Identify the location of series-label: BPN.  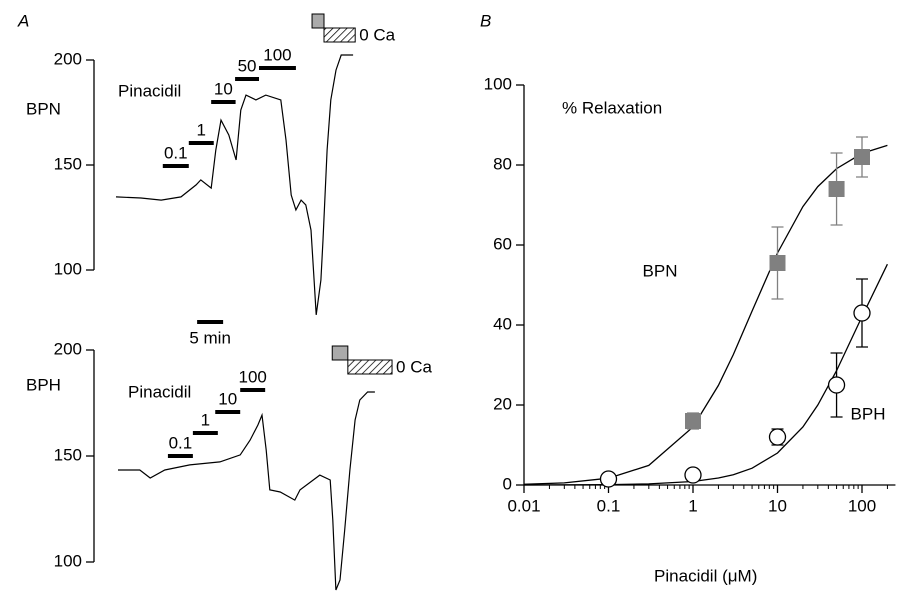
(660, 270).